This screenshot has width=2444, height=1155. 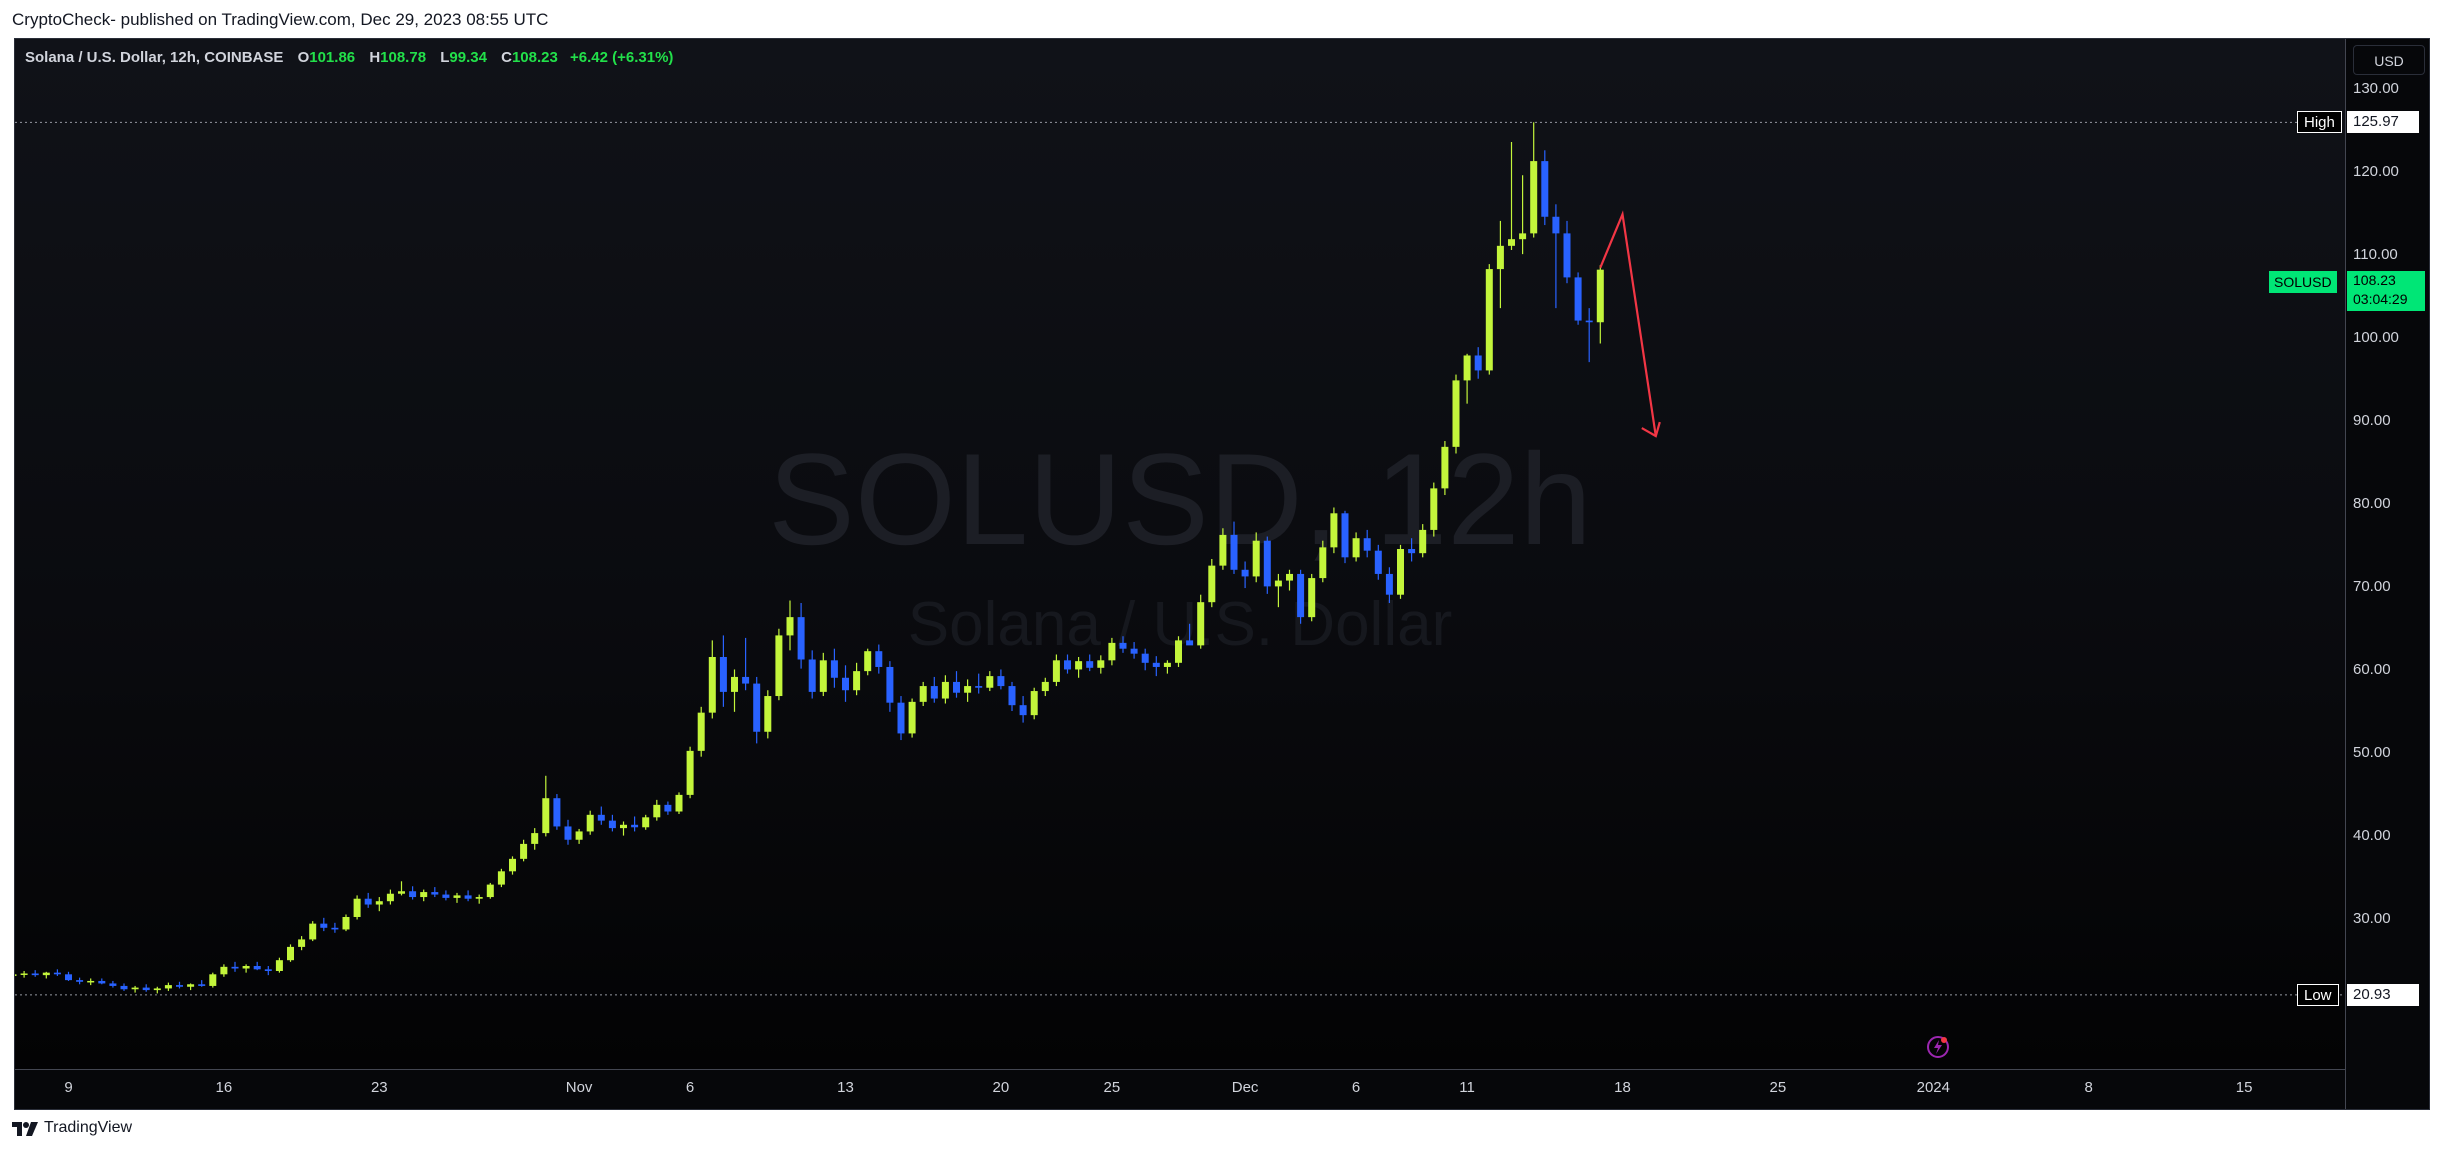 What do you see at coordinates (2389, 60) in the screenshot?
I see `currency-button: USD` at bounding box center [2389, 60].